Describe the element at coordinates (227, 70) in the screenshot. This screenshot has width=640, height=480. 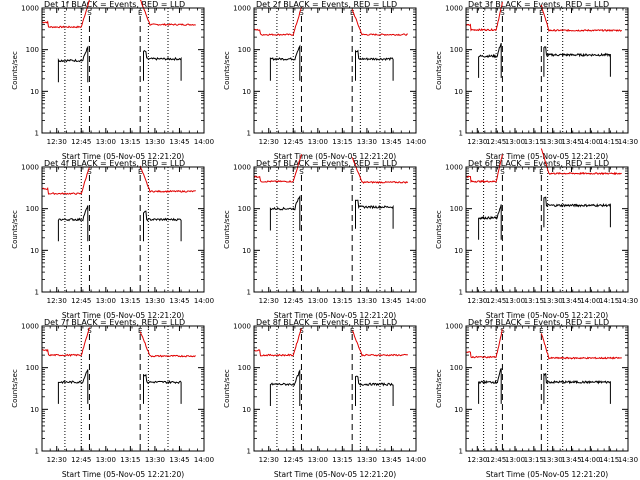
I see `y-axis-label-2: Counts/sec` at that location.